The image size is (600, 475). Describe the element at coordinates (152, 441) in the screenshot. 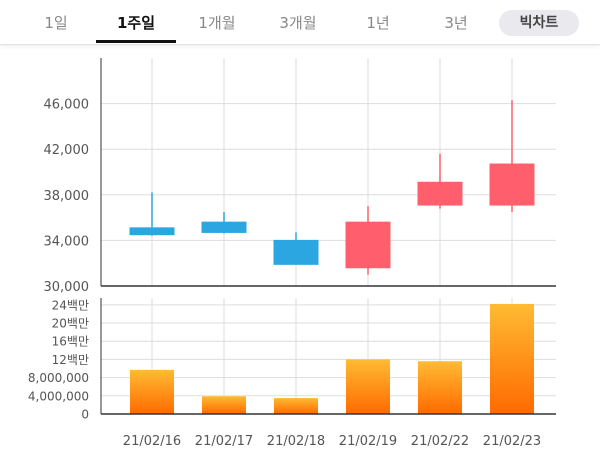

I see `date-tick-label: 21/02/16` at that location.